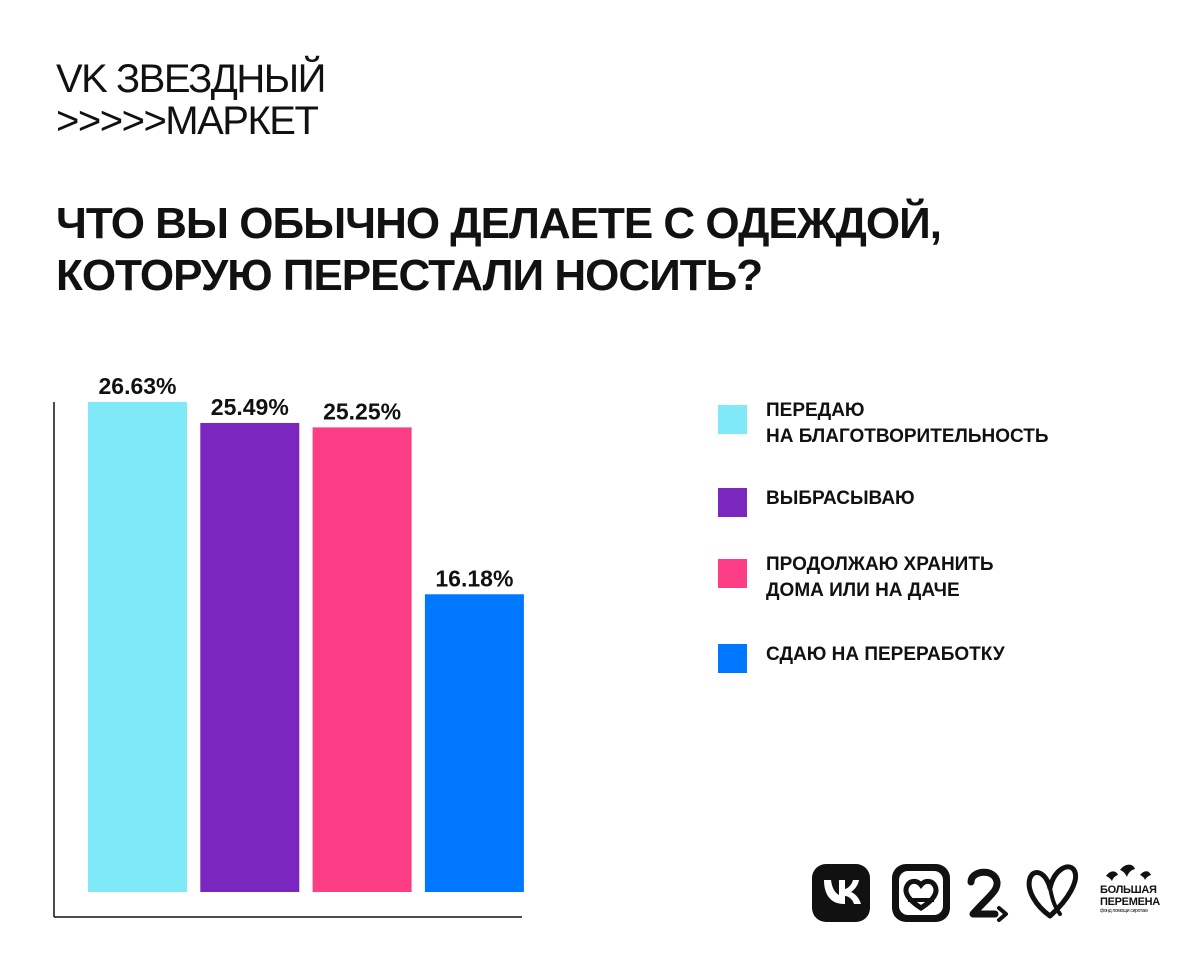  What do you see at coordinates (474, 578) in the screenshot?
I see `bar-value-label-recycle: 16.18%` at bounding box center [474, 578].